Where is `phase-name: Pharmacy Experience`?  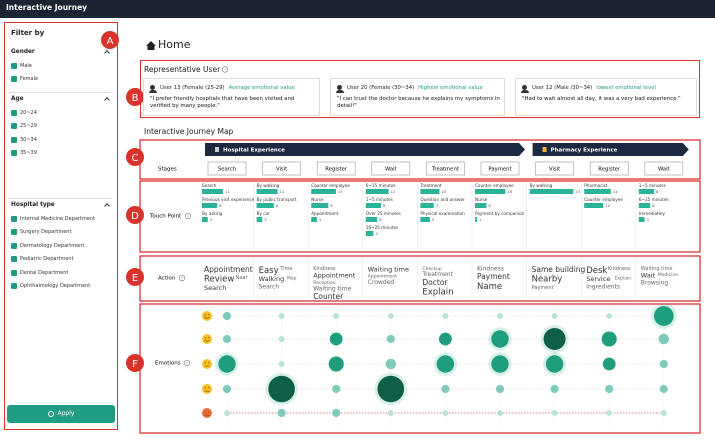
phase-name: Pharmacy Experience is located at coordinates (584, 150).